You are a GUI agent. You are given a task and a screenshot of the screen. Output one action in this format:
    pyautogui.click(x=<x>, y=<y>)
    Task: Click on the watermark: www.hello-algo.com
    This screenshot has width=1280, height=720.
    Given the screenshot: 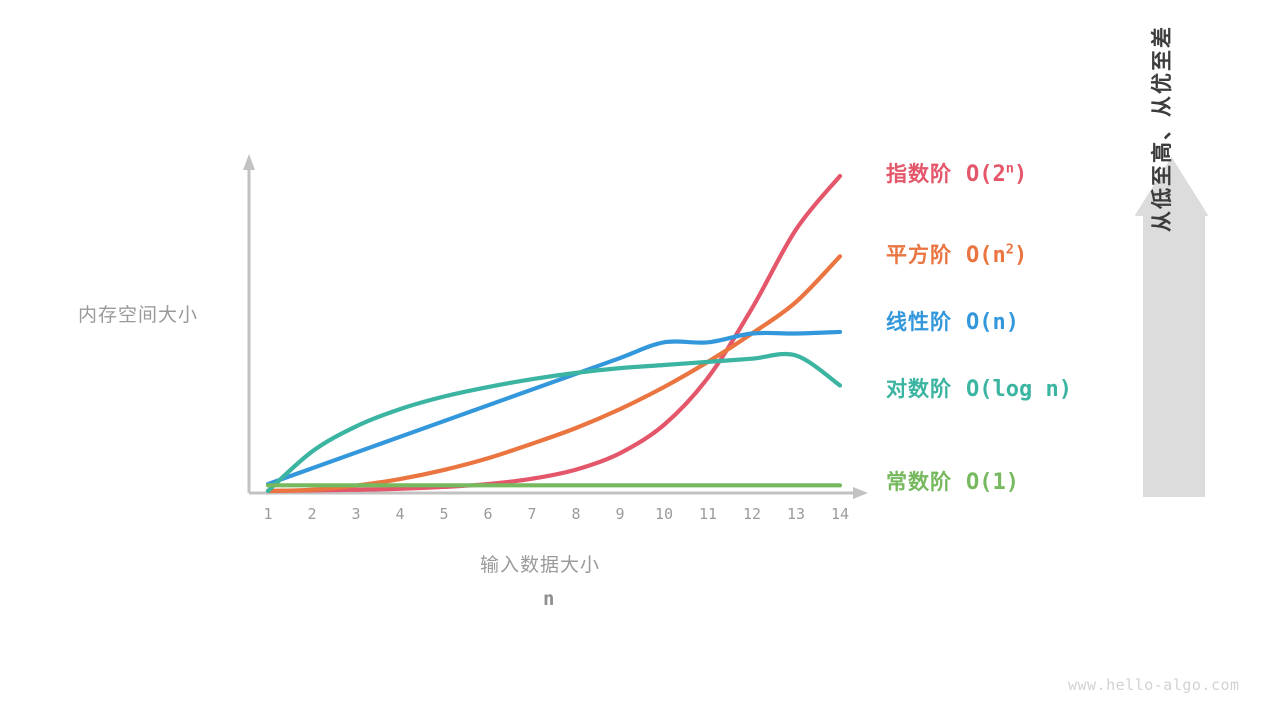 What is the action you would take?
    pyautogui.click(x=1154, y=685)
    